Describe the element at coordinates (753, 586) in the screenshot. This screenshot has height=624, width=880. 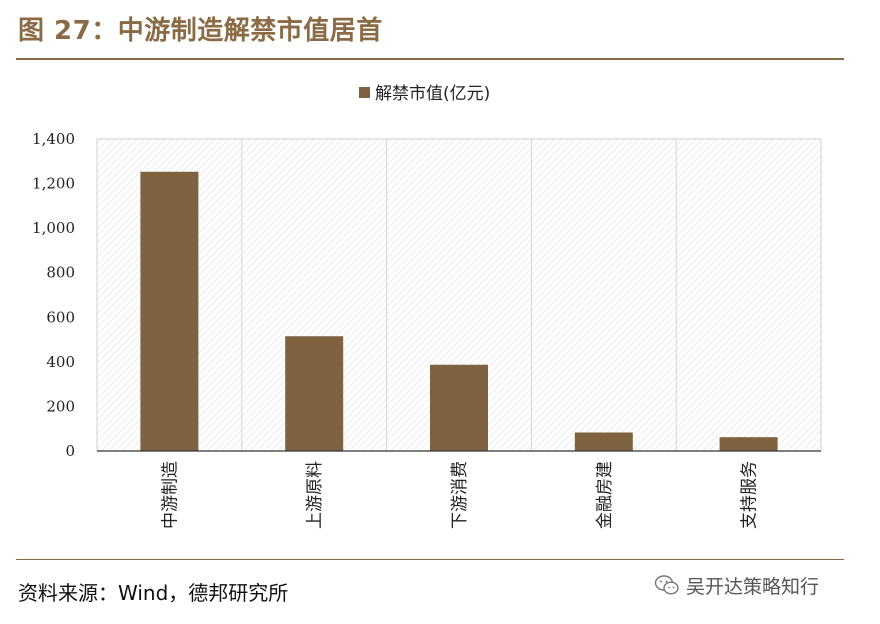
I see `watermark-text: 吴开达策略知行` at that location.